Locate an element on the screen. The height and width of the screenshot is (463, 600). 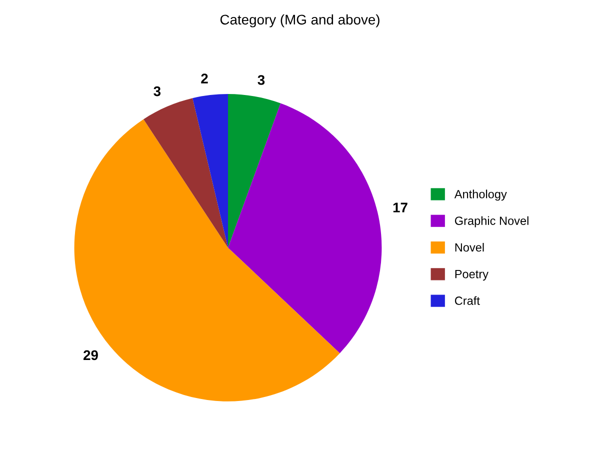
data-label: 29 is located at coordinates (91, 355).